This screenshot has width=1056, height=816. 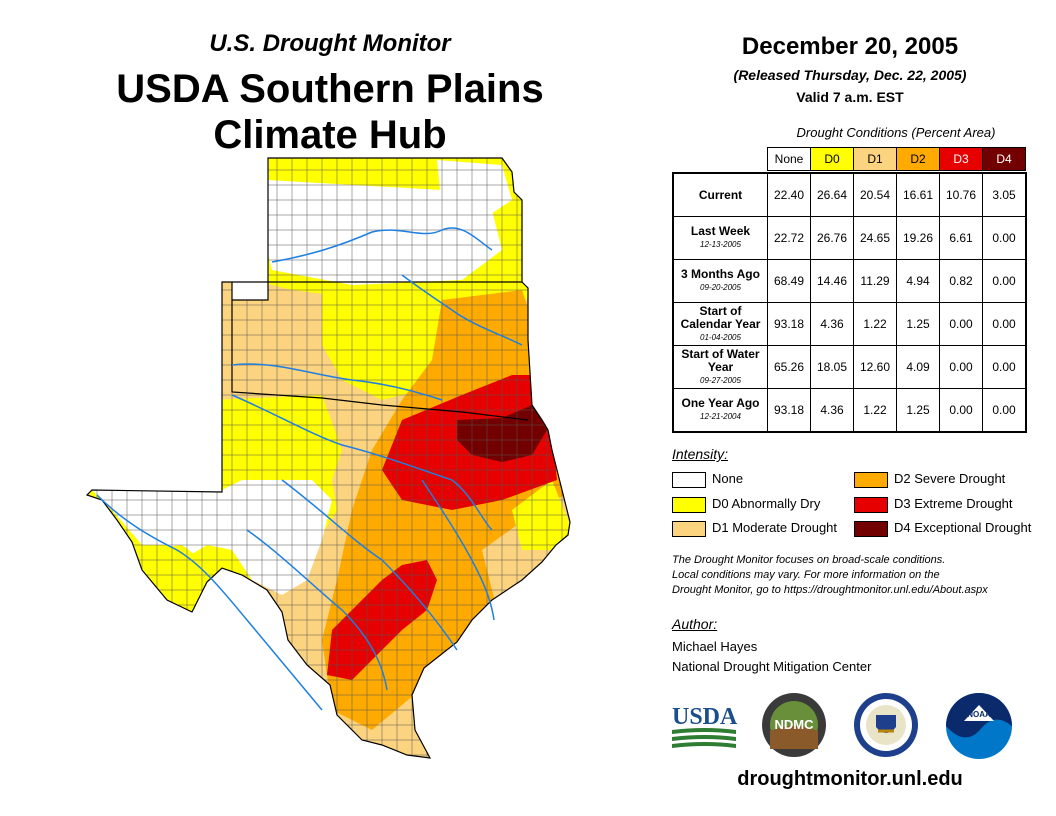 What do you see at coordinates (886, 725) in the screenshot?
I see `commerce-seal` at bounding box center [886, 725].